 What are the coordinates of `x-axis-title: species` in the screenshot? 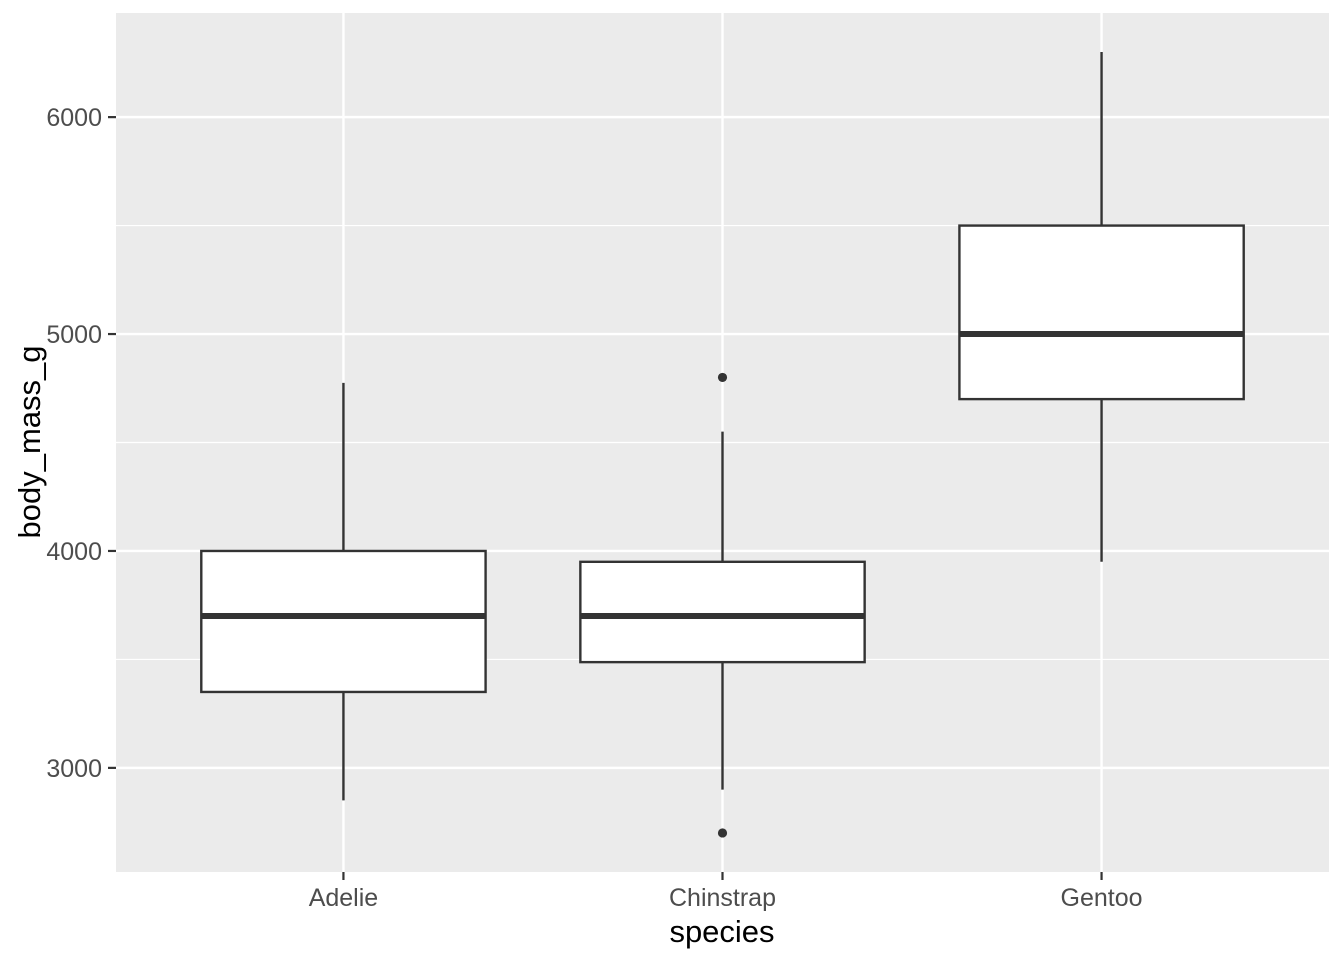 It's located at (721, 931).